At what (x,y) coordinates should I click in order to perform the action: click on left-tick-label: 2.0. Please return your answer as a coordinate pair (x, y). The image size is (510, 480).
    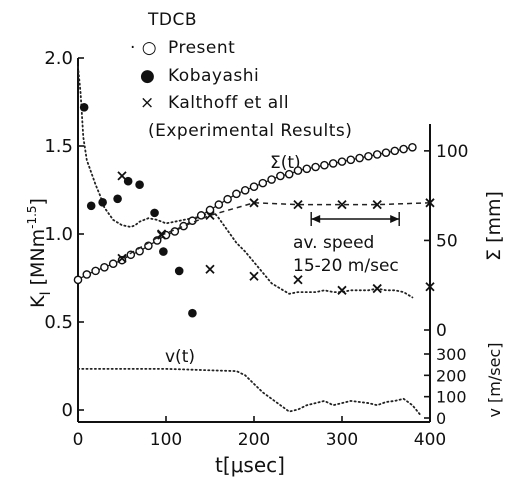
    Looking at the image, I should click on (58, 58).